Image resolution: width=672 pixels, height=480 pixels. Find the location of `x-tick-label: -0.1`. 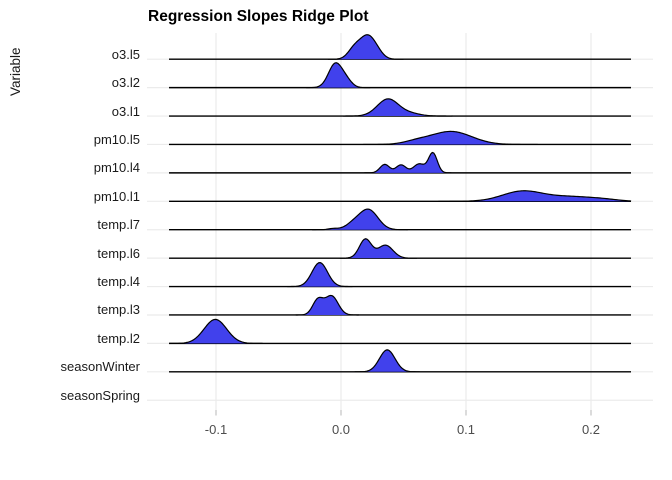

x-tick-label: -0.1 is located at coordinates (216, 429).